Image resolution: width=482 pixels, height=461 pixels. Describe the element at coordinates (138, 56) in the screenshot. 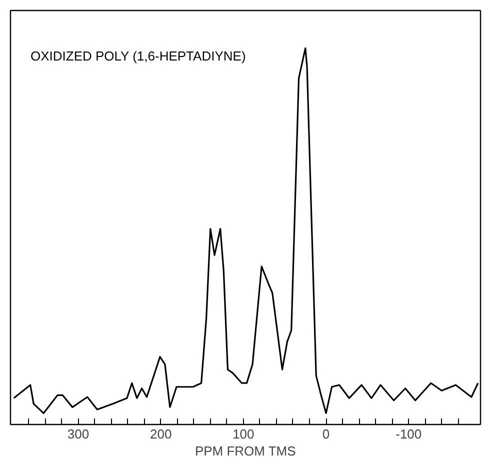

I see `chart-title: OXIDIZED POLY (1,6-HEPTADIYNE)` at that location.